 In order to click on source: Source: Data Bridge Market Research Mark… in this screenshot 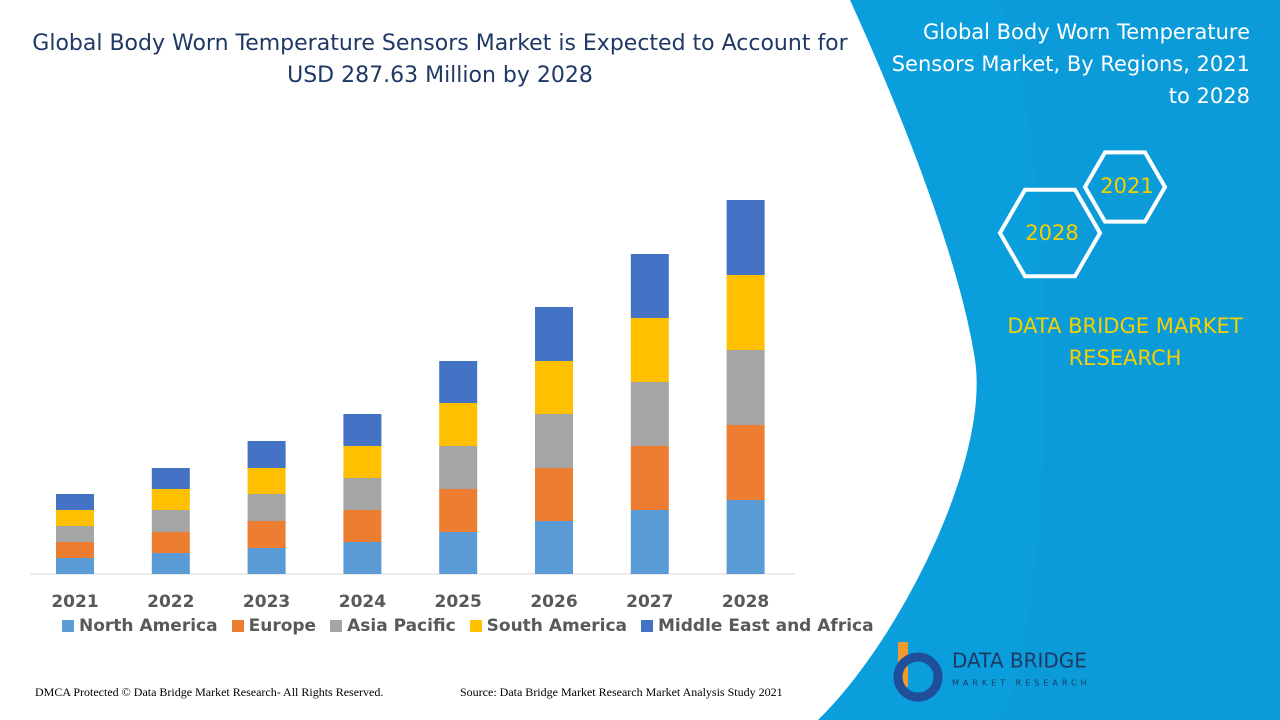, I will do `click(621, 692)`.